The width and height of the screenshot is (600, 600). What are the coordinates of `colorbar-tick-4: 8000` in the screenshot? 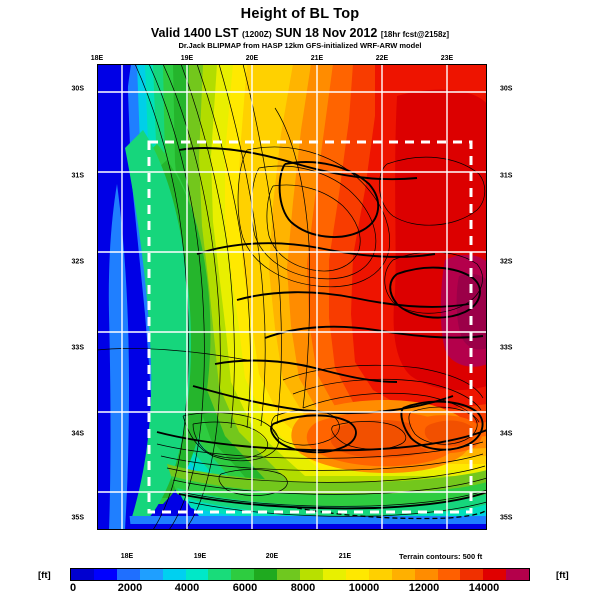 It's located at (303, 588).